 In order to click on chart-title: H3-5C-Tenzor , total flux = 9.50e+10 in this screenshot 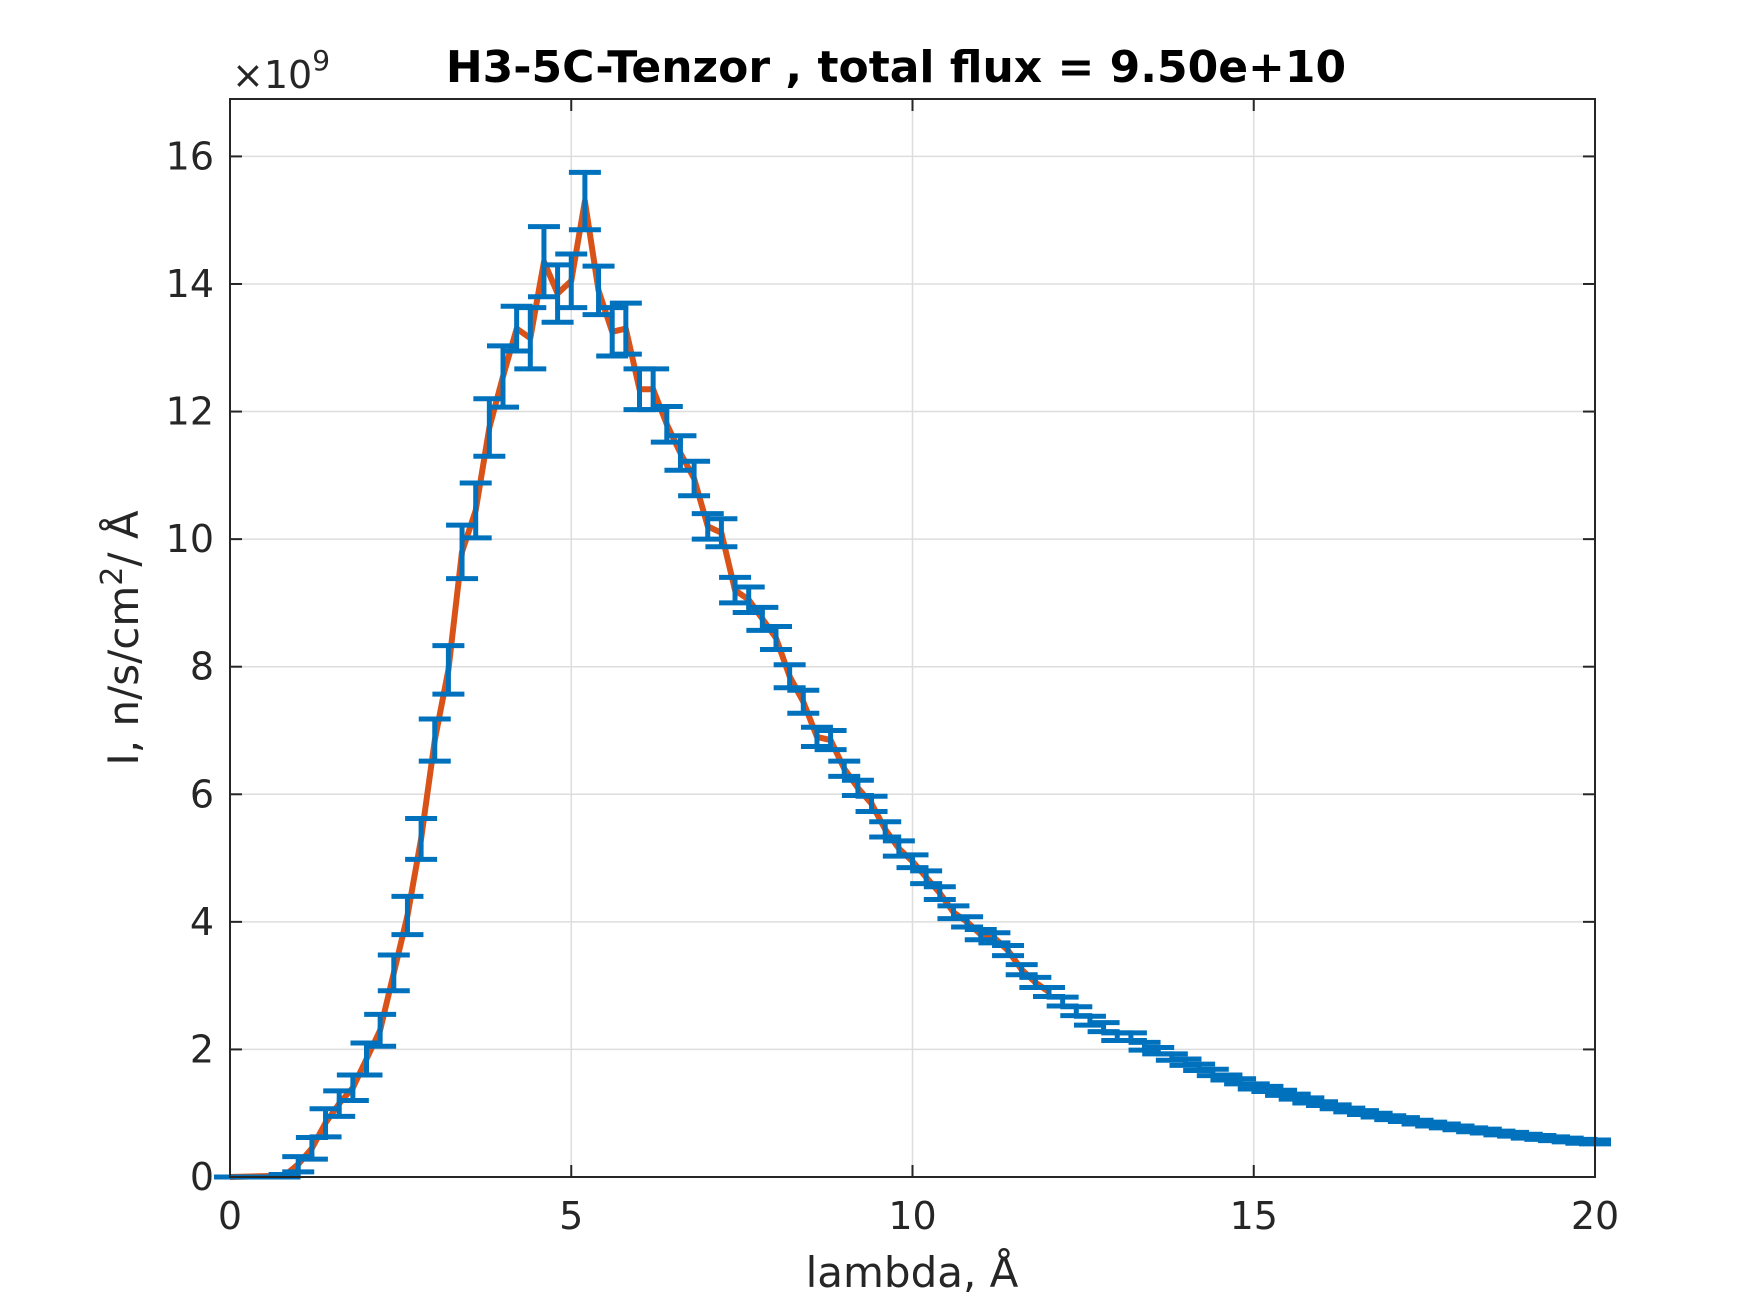, I will do `click(896, 67)`.